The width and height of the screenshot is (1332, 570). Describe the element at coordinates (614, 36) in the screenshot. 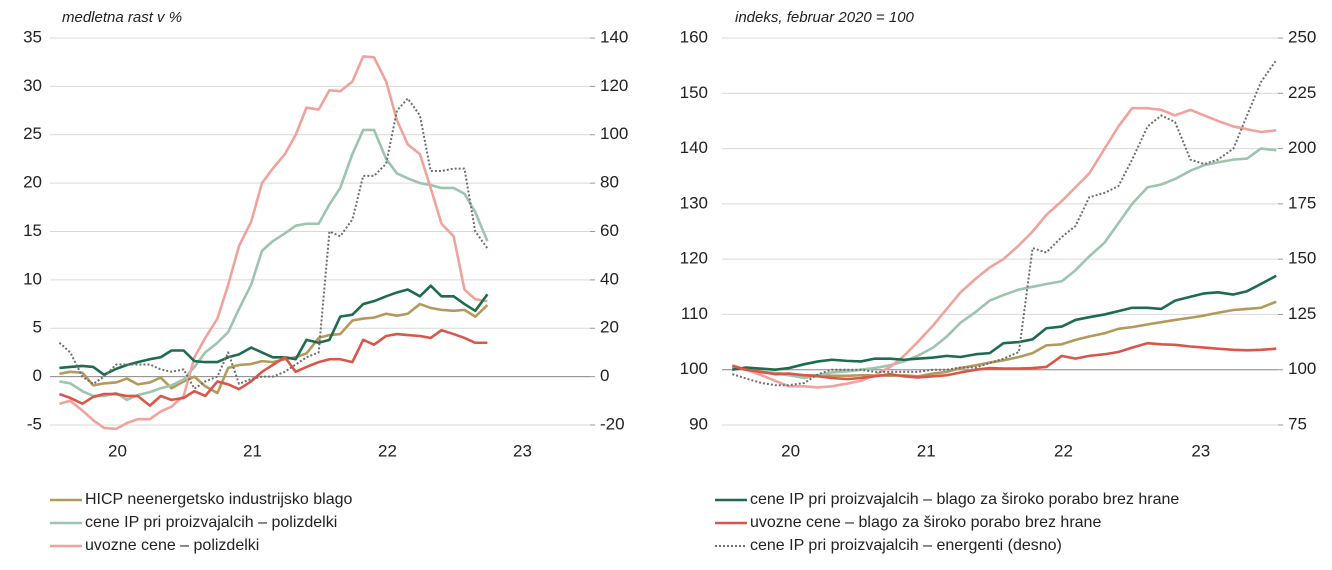

I see `y2-tick-label: 140` at that location.